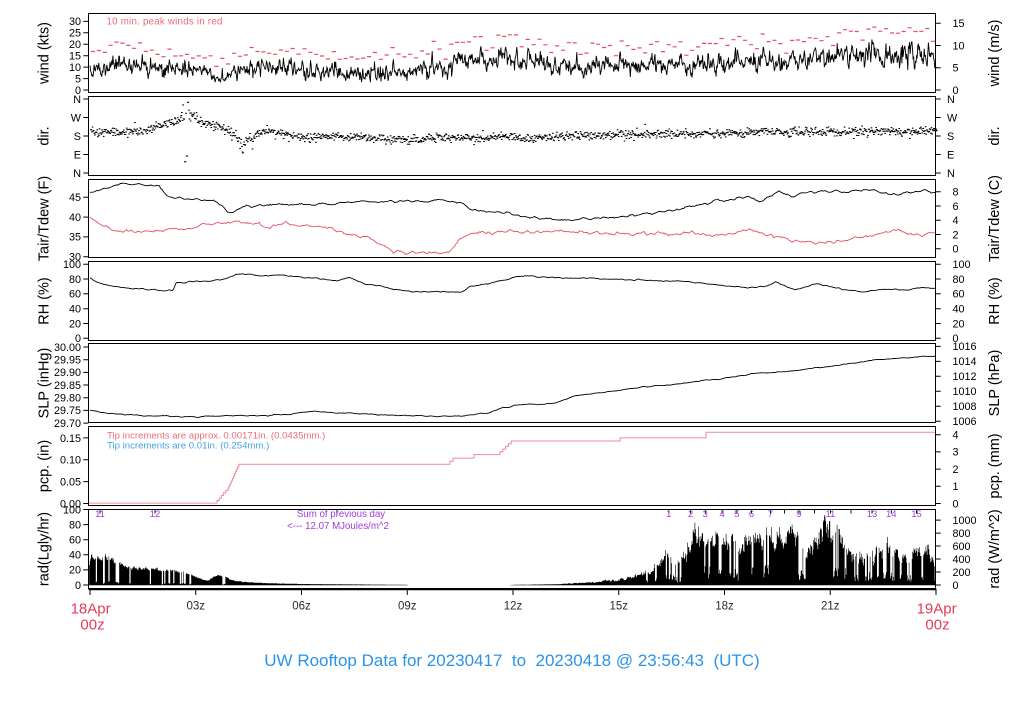 This screenshot has height=705, width=1024. I want to click on svg-text: 1016, so click(965, 347).